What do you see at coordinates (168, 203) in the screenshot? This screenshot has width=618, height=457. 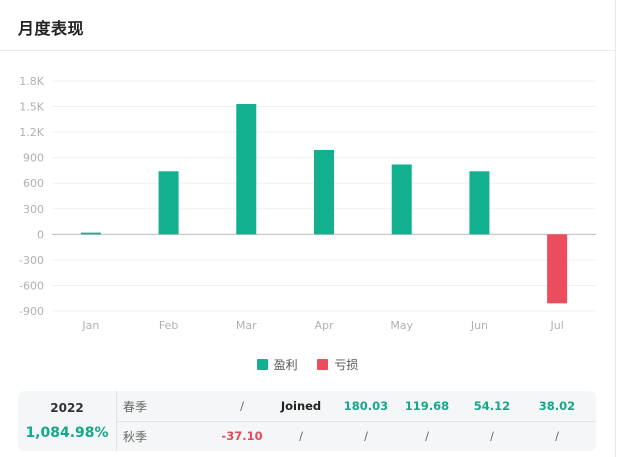 I see `bar-feb` at bounding box center [168, 203].